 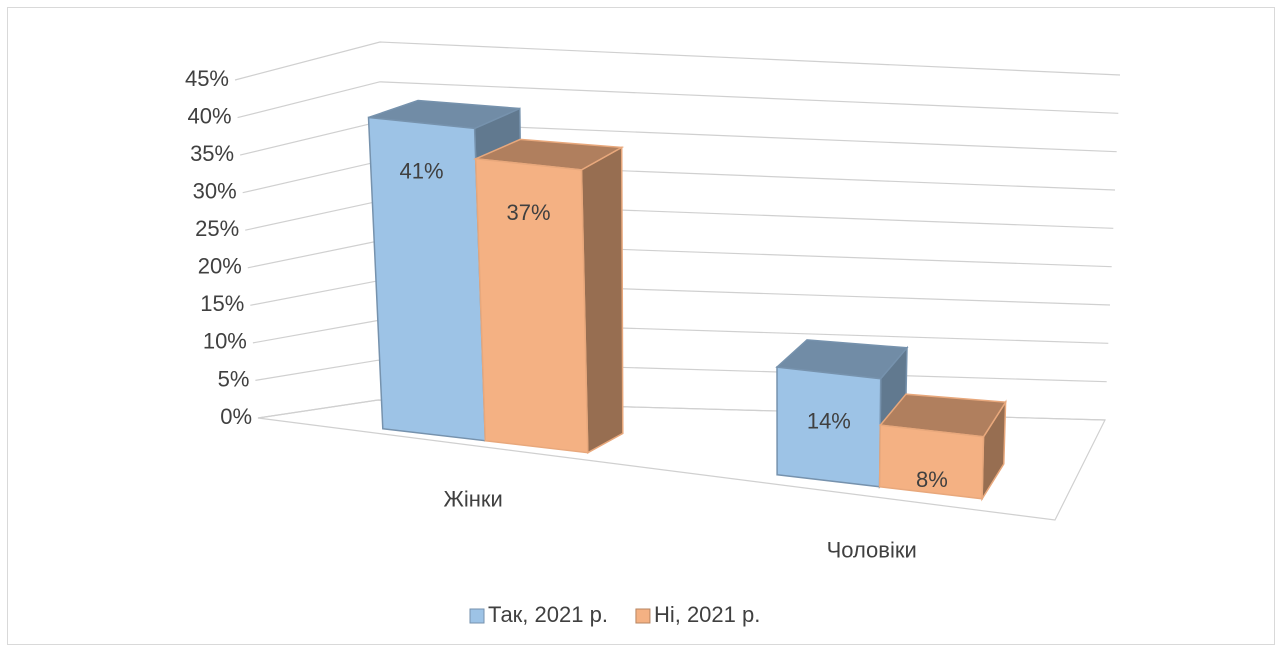 I want to click on value-label: 14%, so click(x=829, y=421).